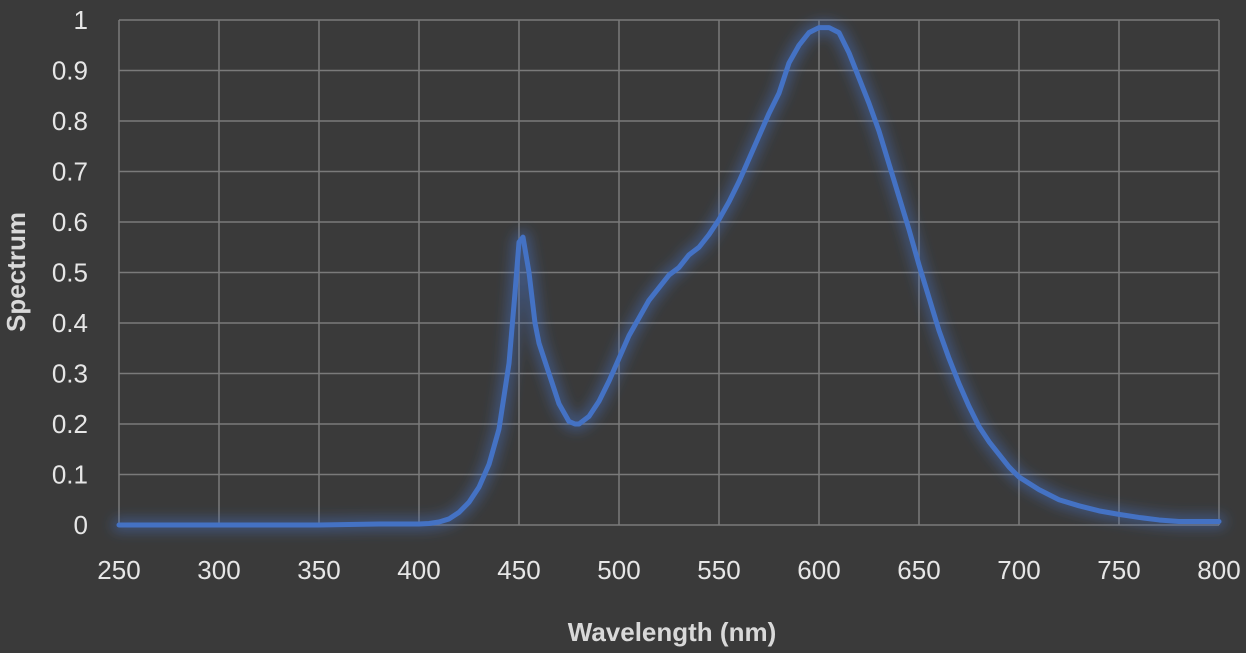  I want to click on y-tick-label: 0.3, so click(70, 374).